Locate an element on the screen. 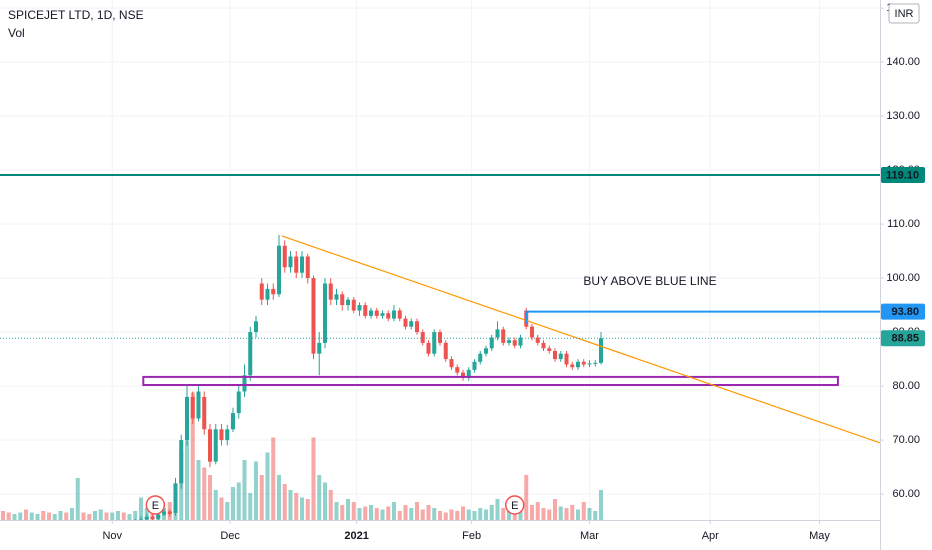 The image size is (932, 550). annotation: BUY ABOVE BLUE LINE is located at coordinates (649, 281).